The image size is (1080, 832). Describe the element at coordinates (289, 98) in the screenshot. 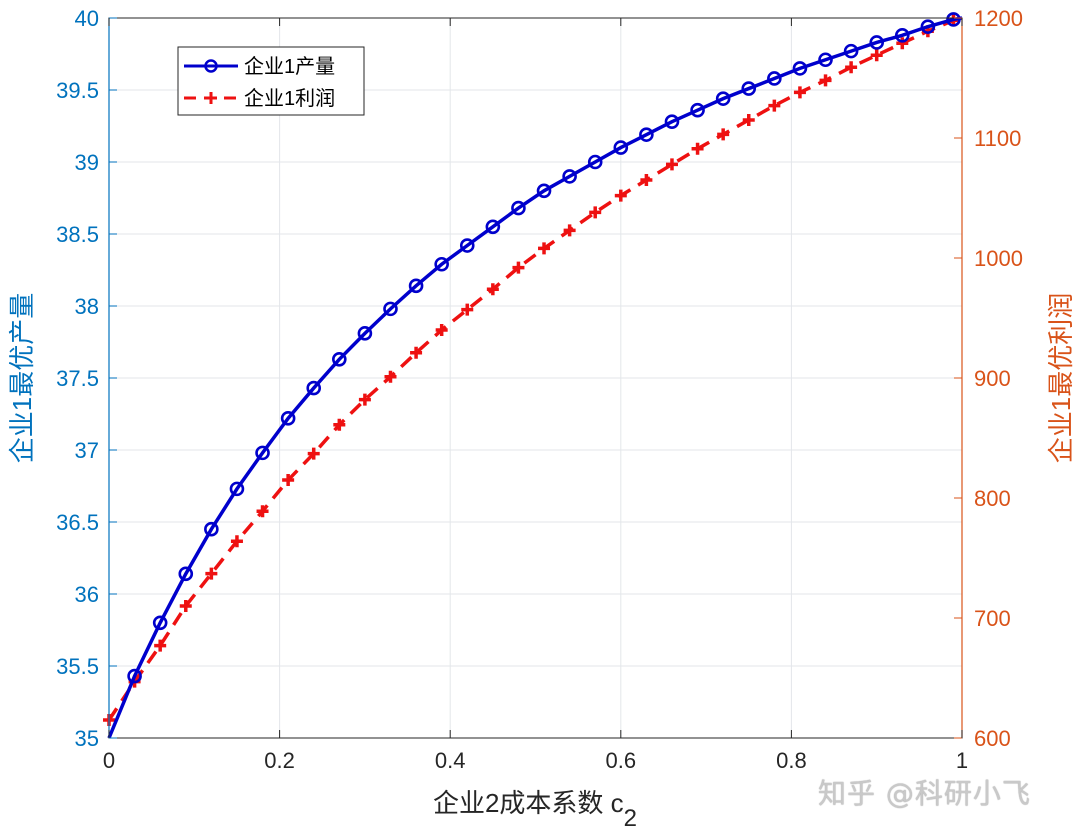

I see `svg-text: 企业1利润` at that location.